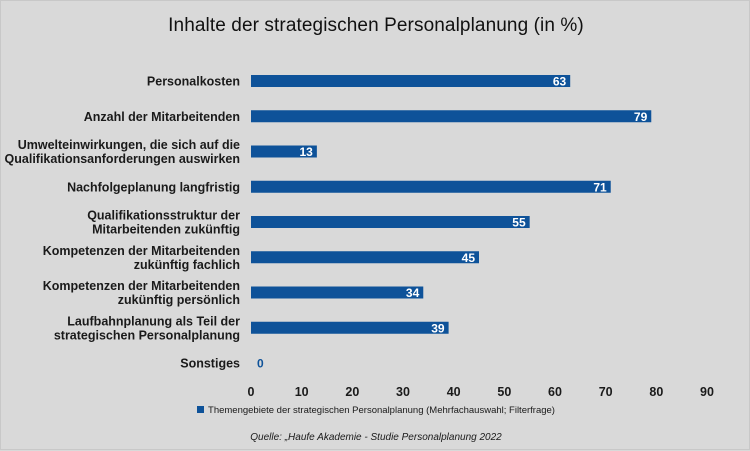 The image size is (750, 451). Describe the element at coordinates (162, 117) in the screenshot. I see `category-label: Anzahl der Mitarbeitenden` at that location.